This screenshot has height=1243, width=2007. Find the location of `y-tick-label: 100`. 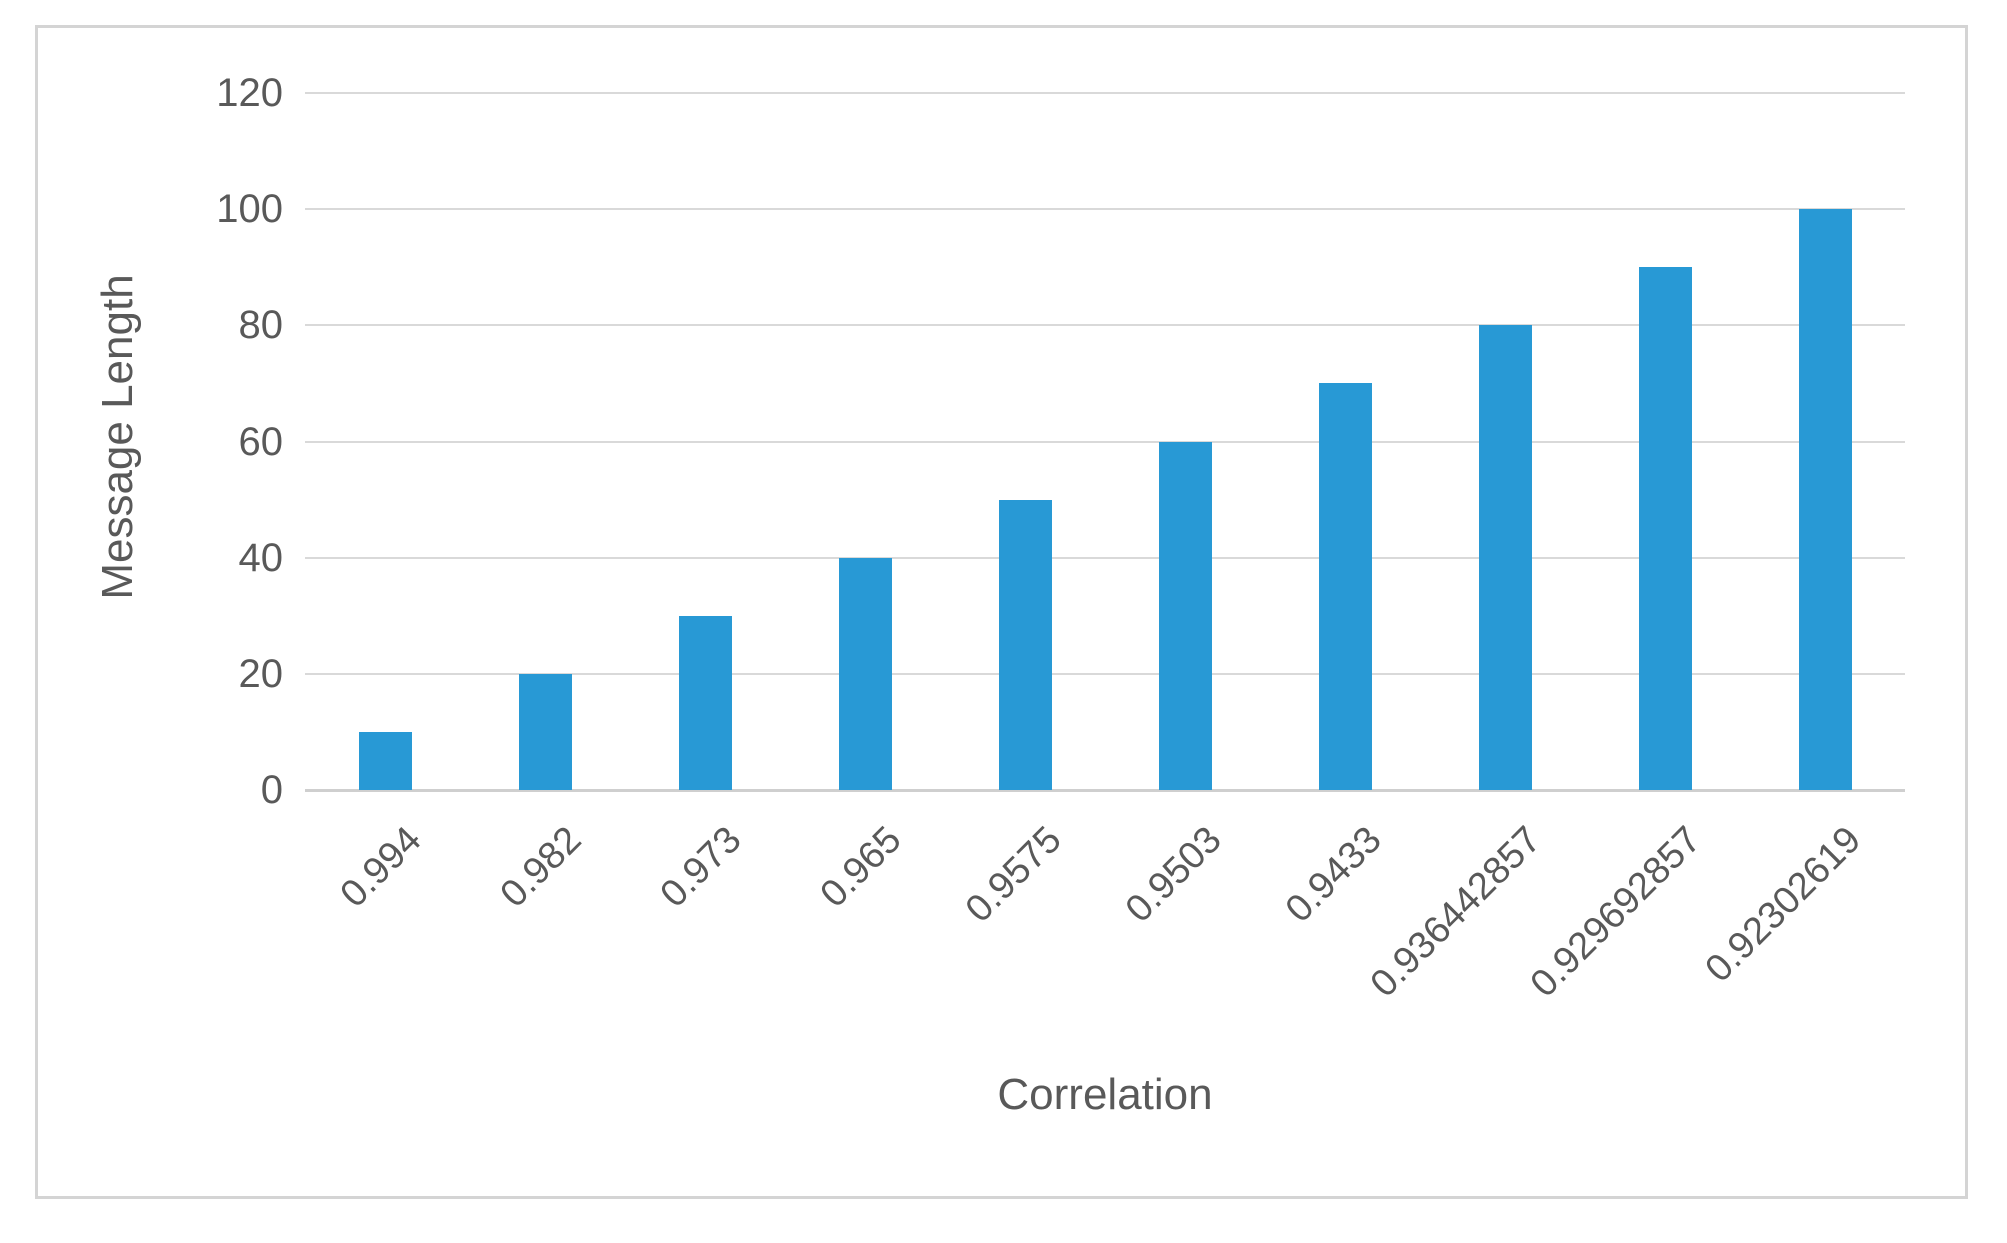

y-tick-label: 100 is located at coordinates (249, 209).